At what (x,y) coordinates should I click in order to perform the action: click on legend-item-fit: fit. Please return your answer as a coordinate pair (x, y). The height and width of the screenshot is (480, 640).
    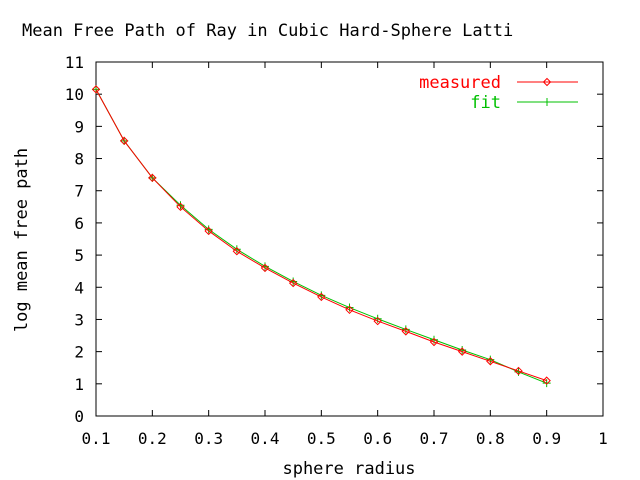
    Looking at the image, I should click on (524, 103).